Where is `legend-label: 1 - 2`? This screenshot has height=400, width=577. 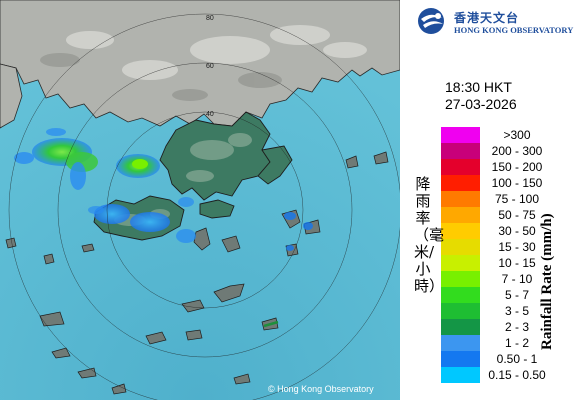 legend-label: 1 - 2 is located at coordinates (516, 343).